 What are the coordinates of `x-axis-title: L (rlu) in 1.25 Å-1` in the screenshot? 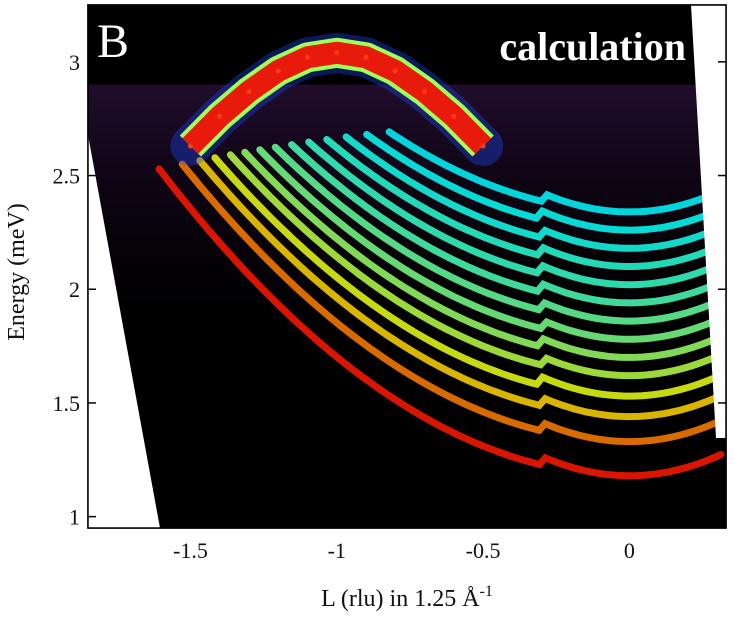 It's located at (407, 597).